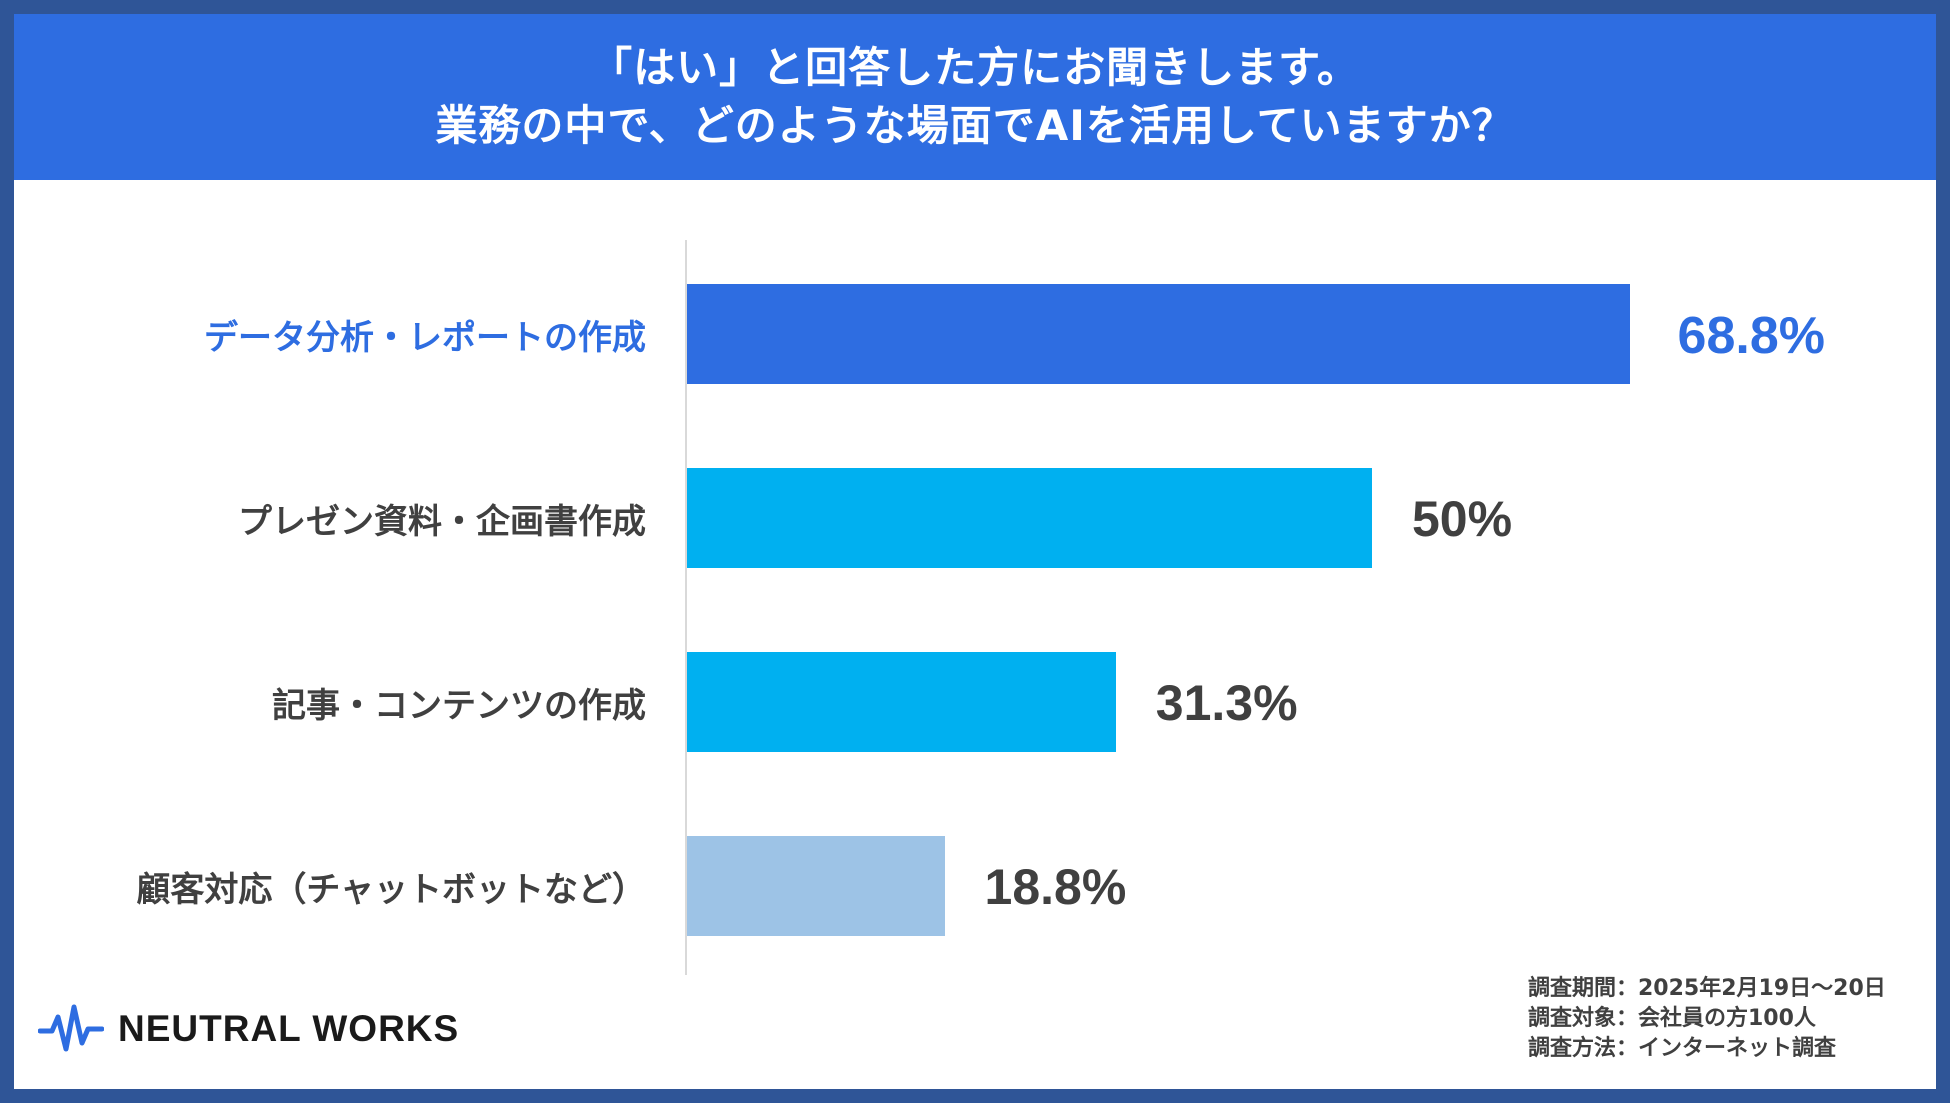 Image resolution: width=1950 pixels, height=1103 pixels. I want to click on question-line-1: 「はい」と回答した方にお聞きします。, so click(975, 67).